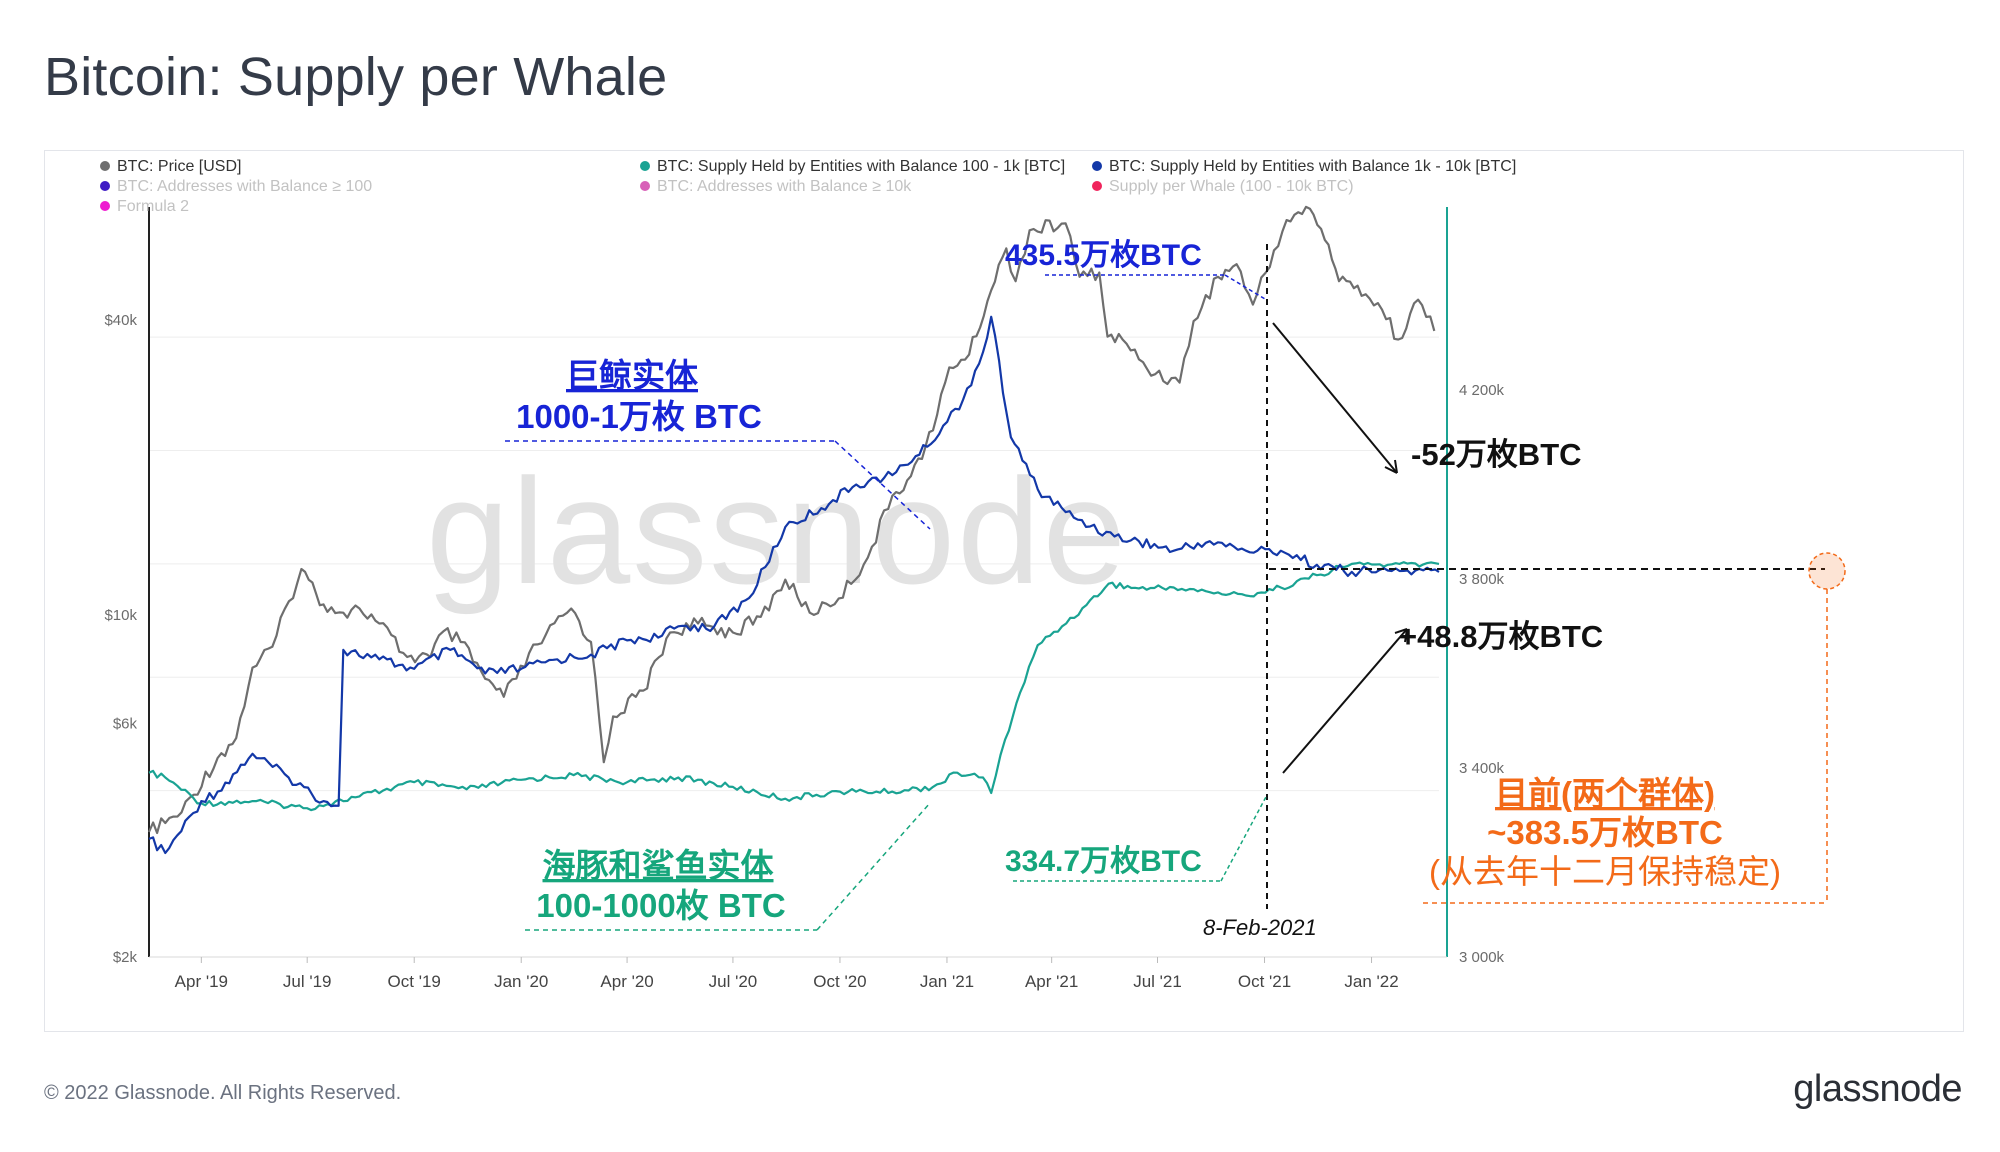  What do you see at coordinates (414, 981) in the screenshot?
I see `x-tick-label: Oct '19` at bounding box center [414, 981].